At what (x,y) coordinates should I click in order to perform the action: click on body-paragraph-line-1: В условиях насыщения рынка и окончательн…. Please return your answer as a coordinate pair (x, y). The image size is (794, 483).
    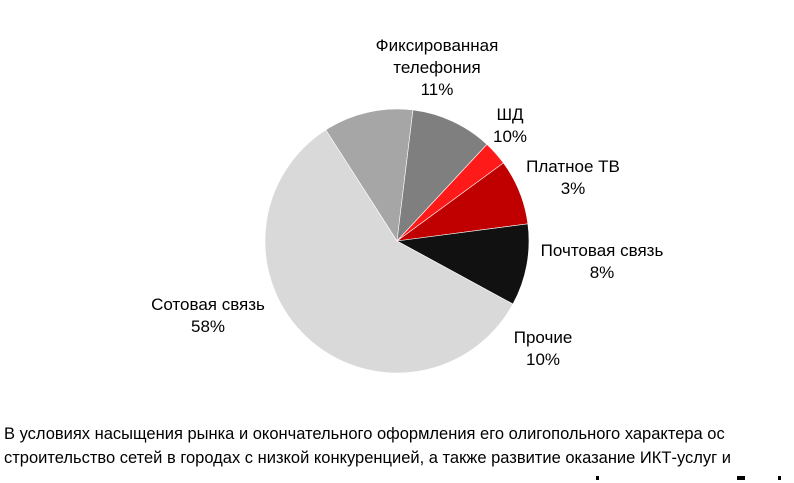
    Looking at the image, I should click on (364, 434).